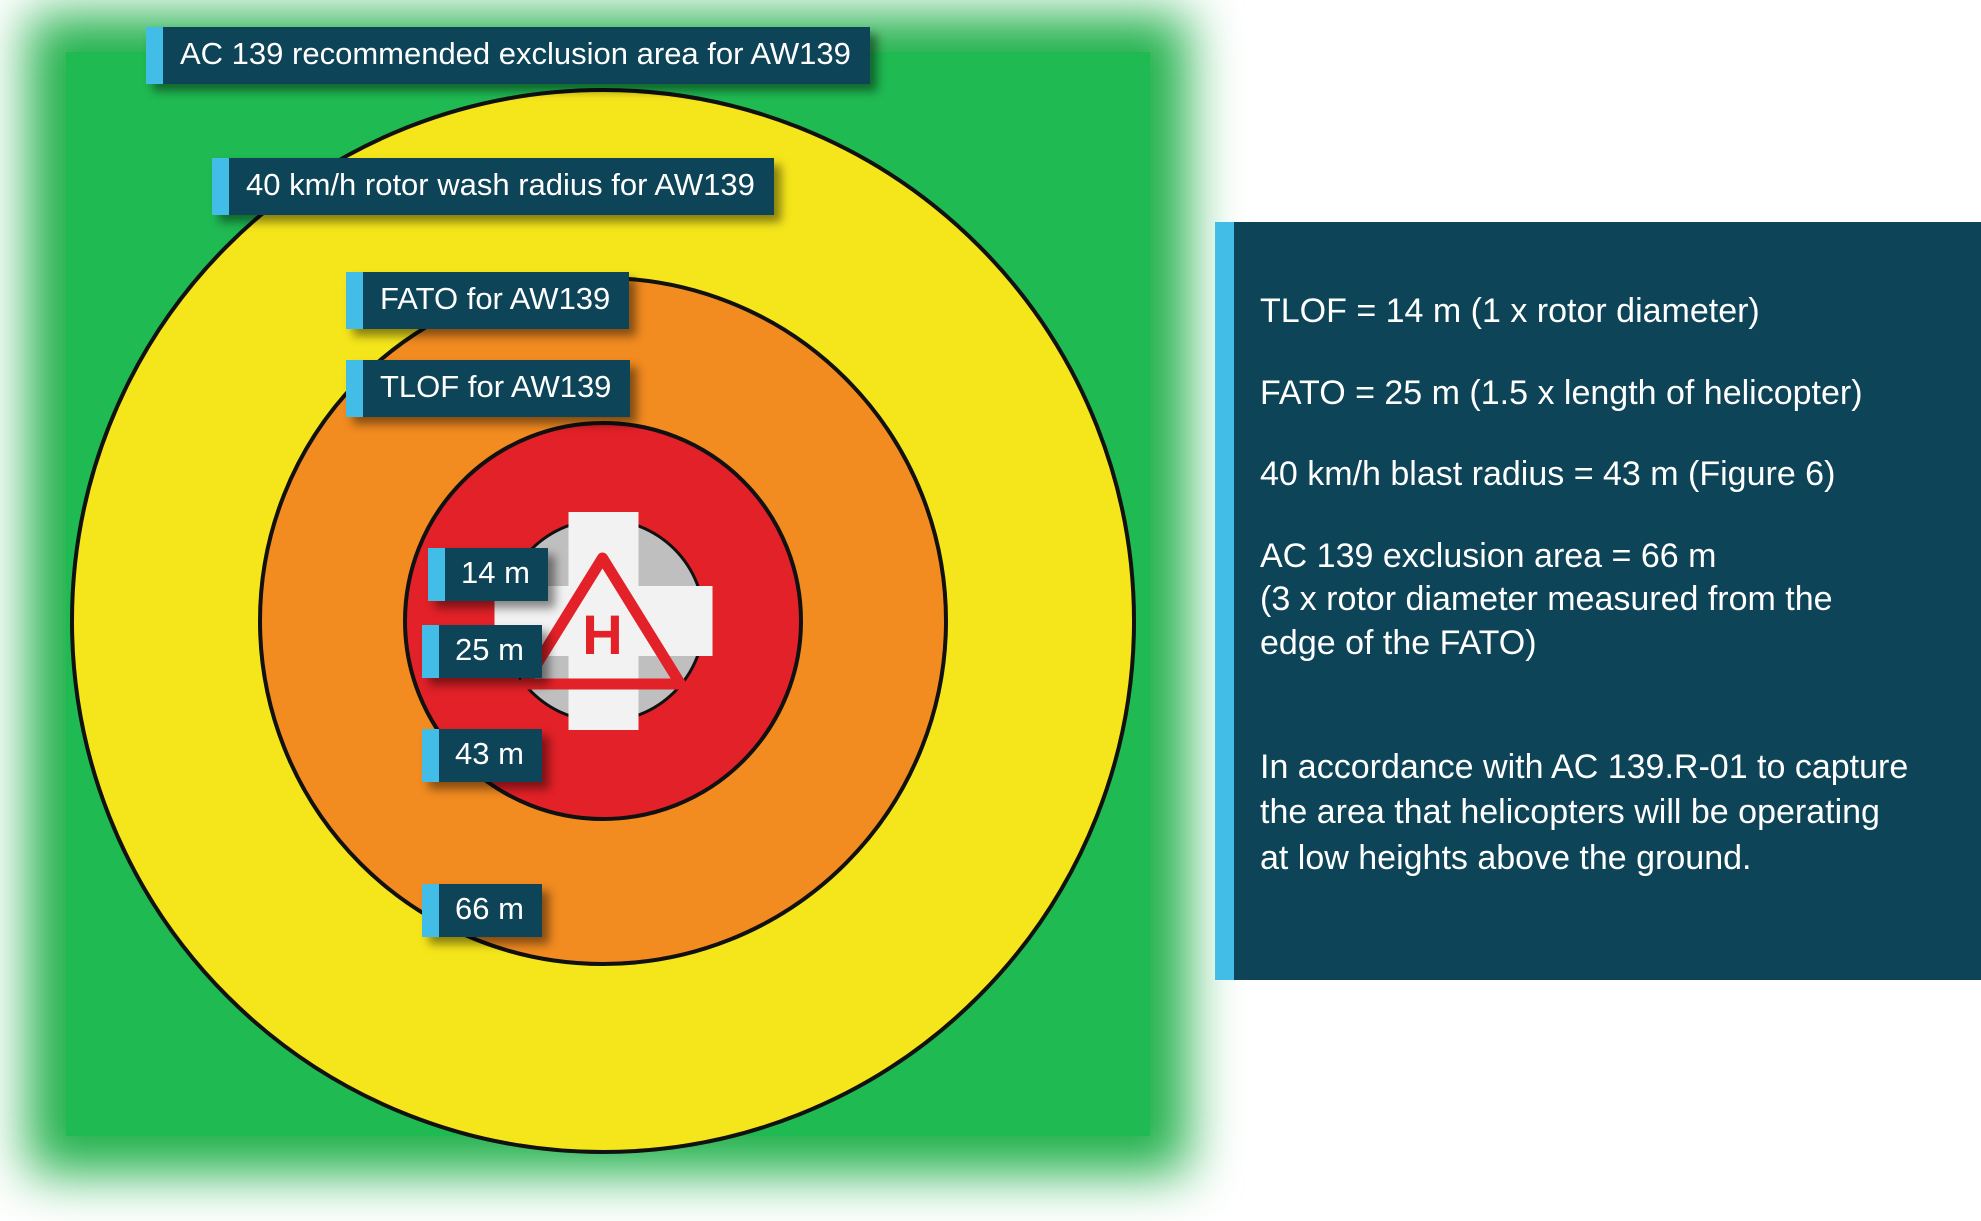  Describe the element at coordinates (501, 186) in the screenshot. I see `callout-label: 40 km/h rotor wash radius for AW139` at that location.